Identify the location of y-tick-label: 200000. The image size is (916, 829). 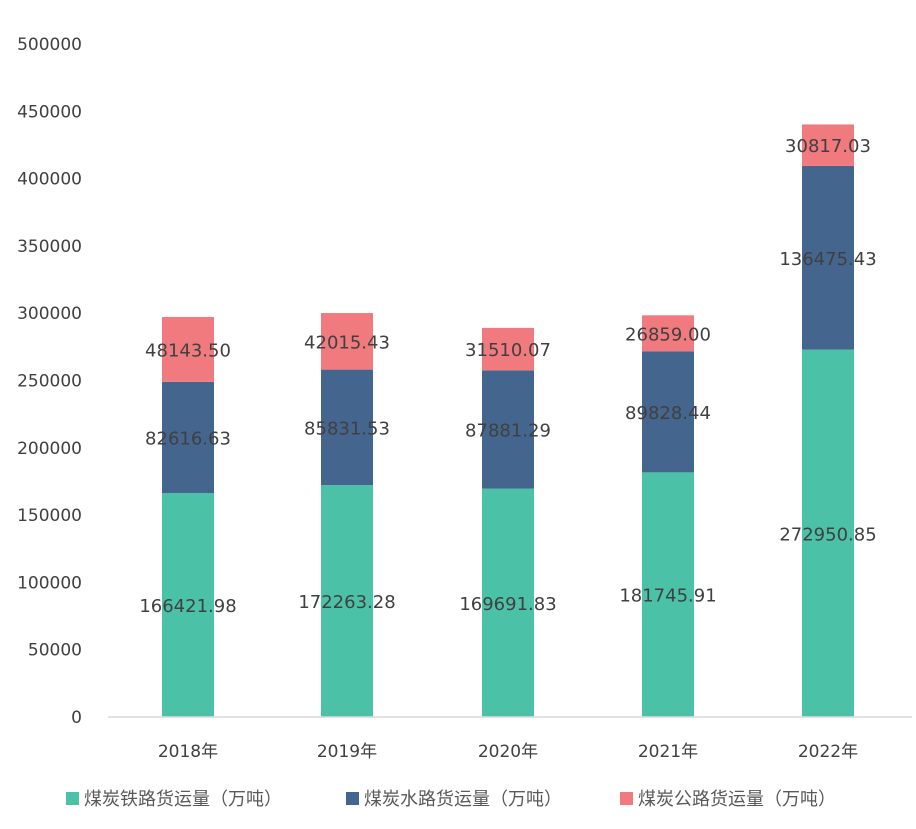
(49, 449).